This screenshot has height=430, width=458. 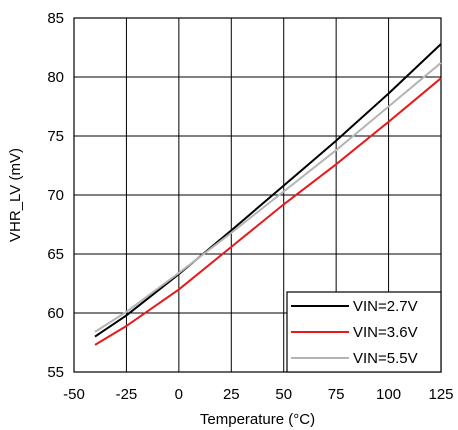 I want to click on y-tick-label: 60, so click(x=55, y=313).